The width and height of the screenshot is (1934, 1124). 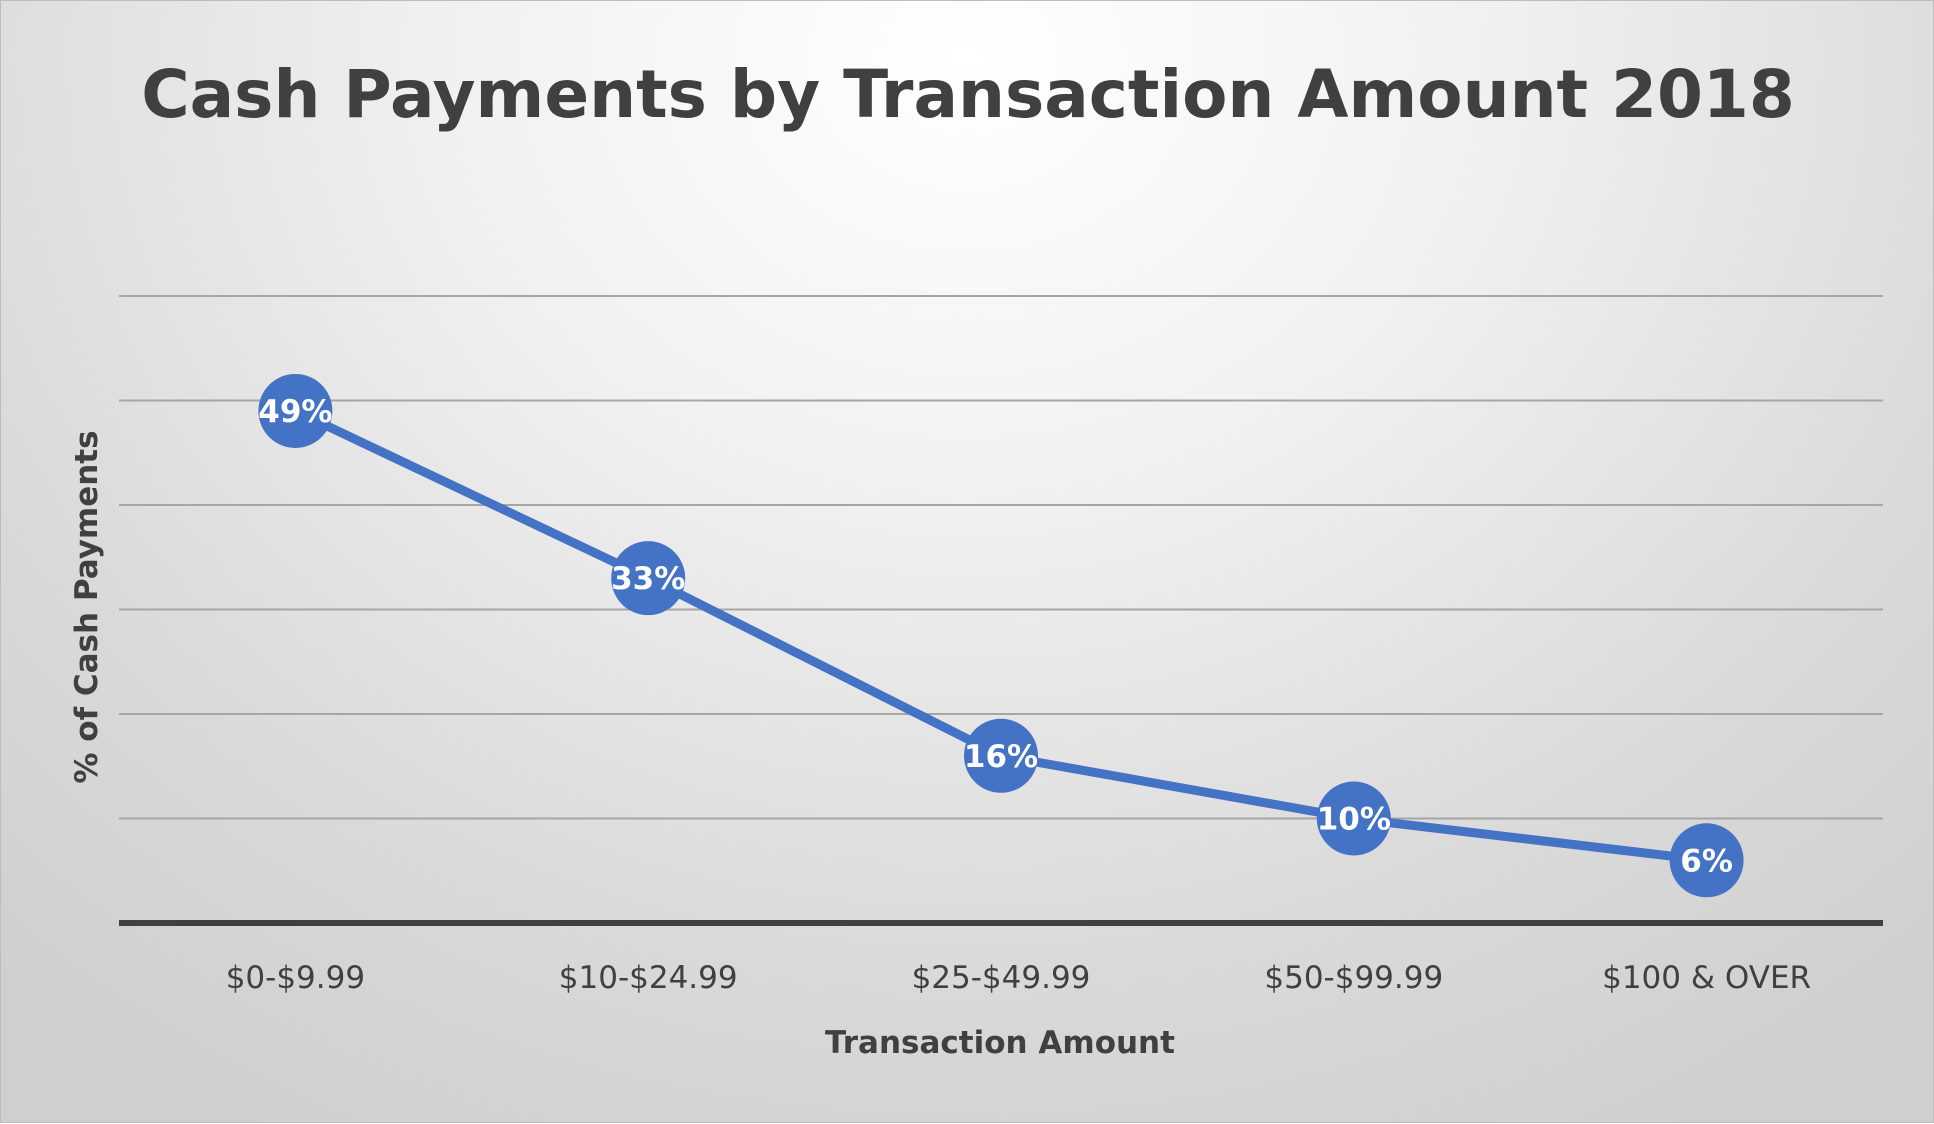 I want to click on chart-title: Cash Payments by Transaction Amount 2018, so click(x=968, y=94).